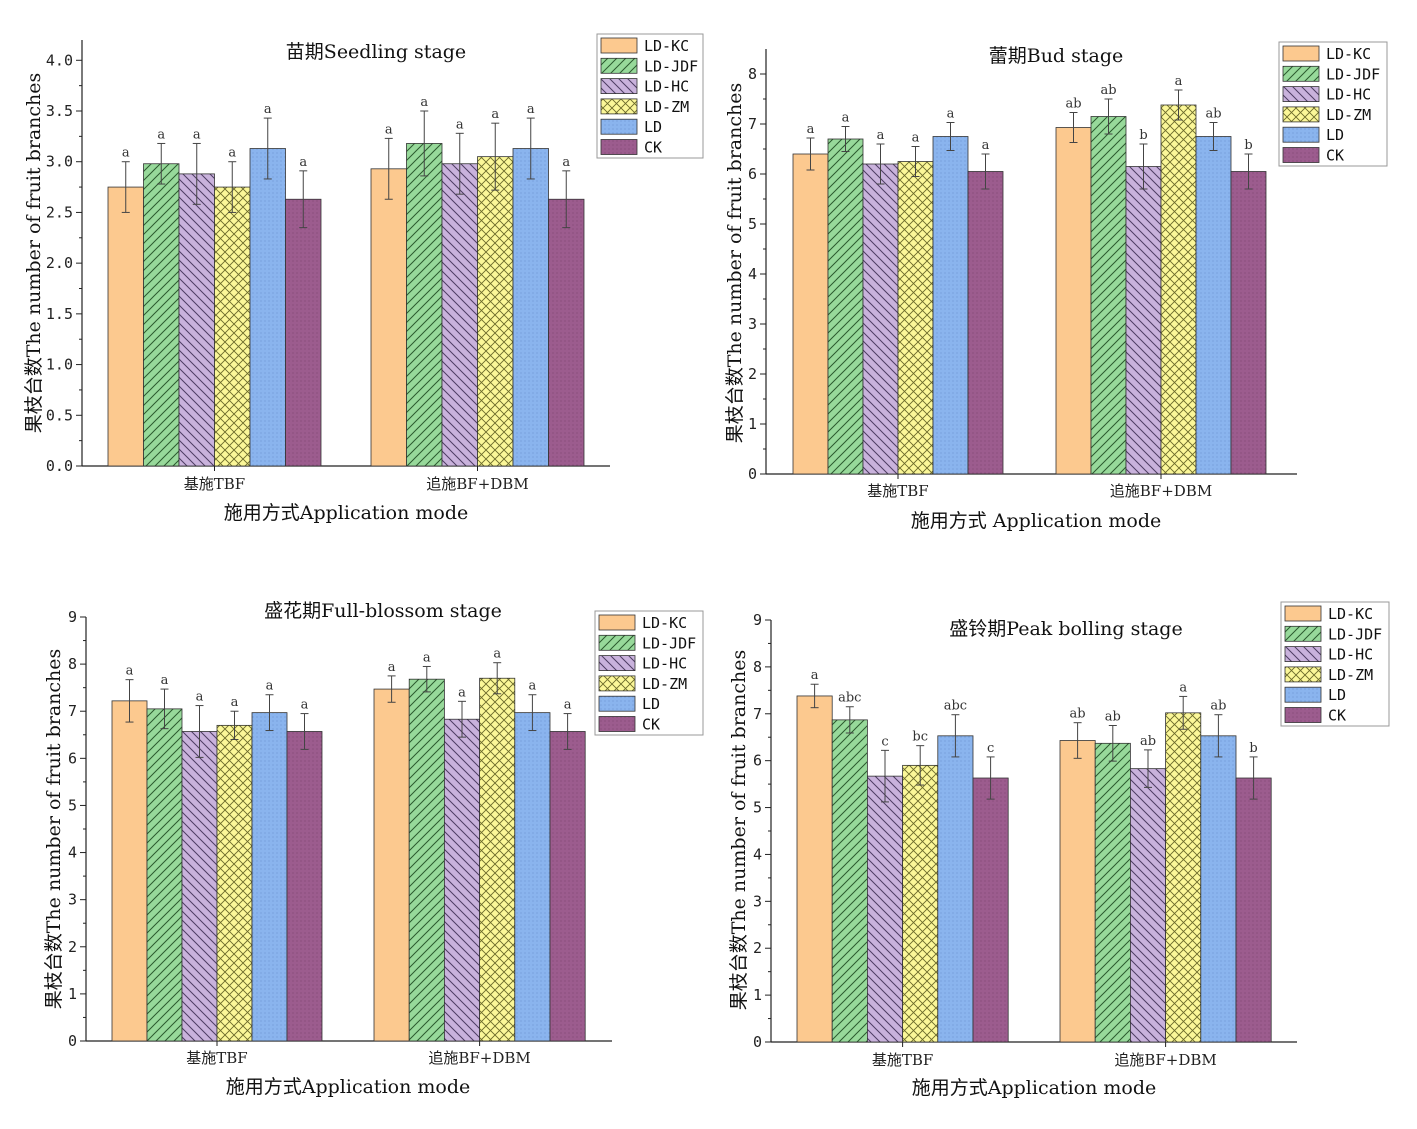  Describe the element at coordinates (59, 60) in the screenshot. I see `y-tick-label: 4.0` at that location.